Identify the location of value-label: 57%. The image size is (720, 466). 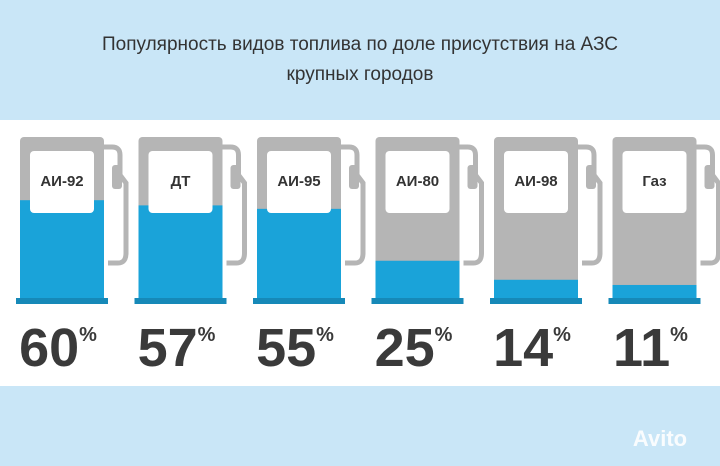
(177, 348).